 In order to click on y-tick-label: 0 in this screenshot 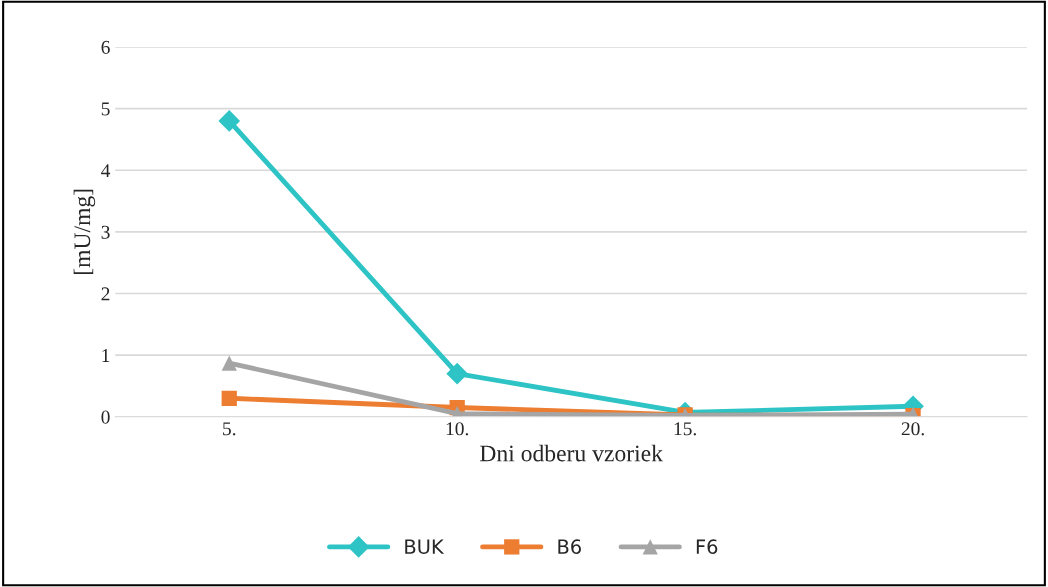, I will do `click(105, 417)`.